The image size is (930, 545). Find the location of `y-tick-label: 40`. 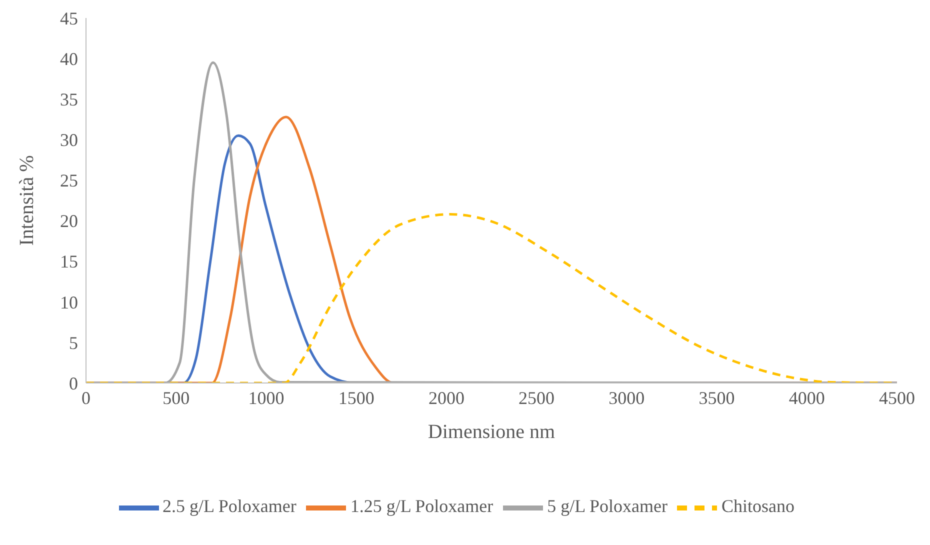

y-tick-label: 40 is located at coordinates (69, 58).